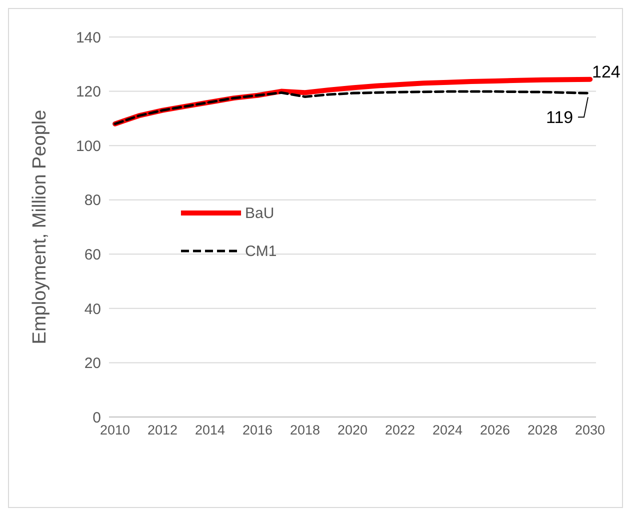  I want to click on y-tick-label: 60, so click(92, 255).